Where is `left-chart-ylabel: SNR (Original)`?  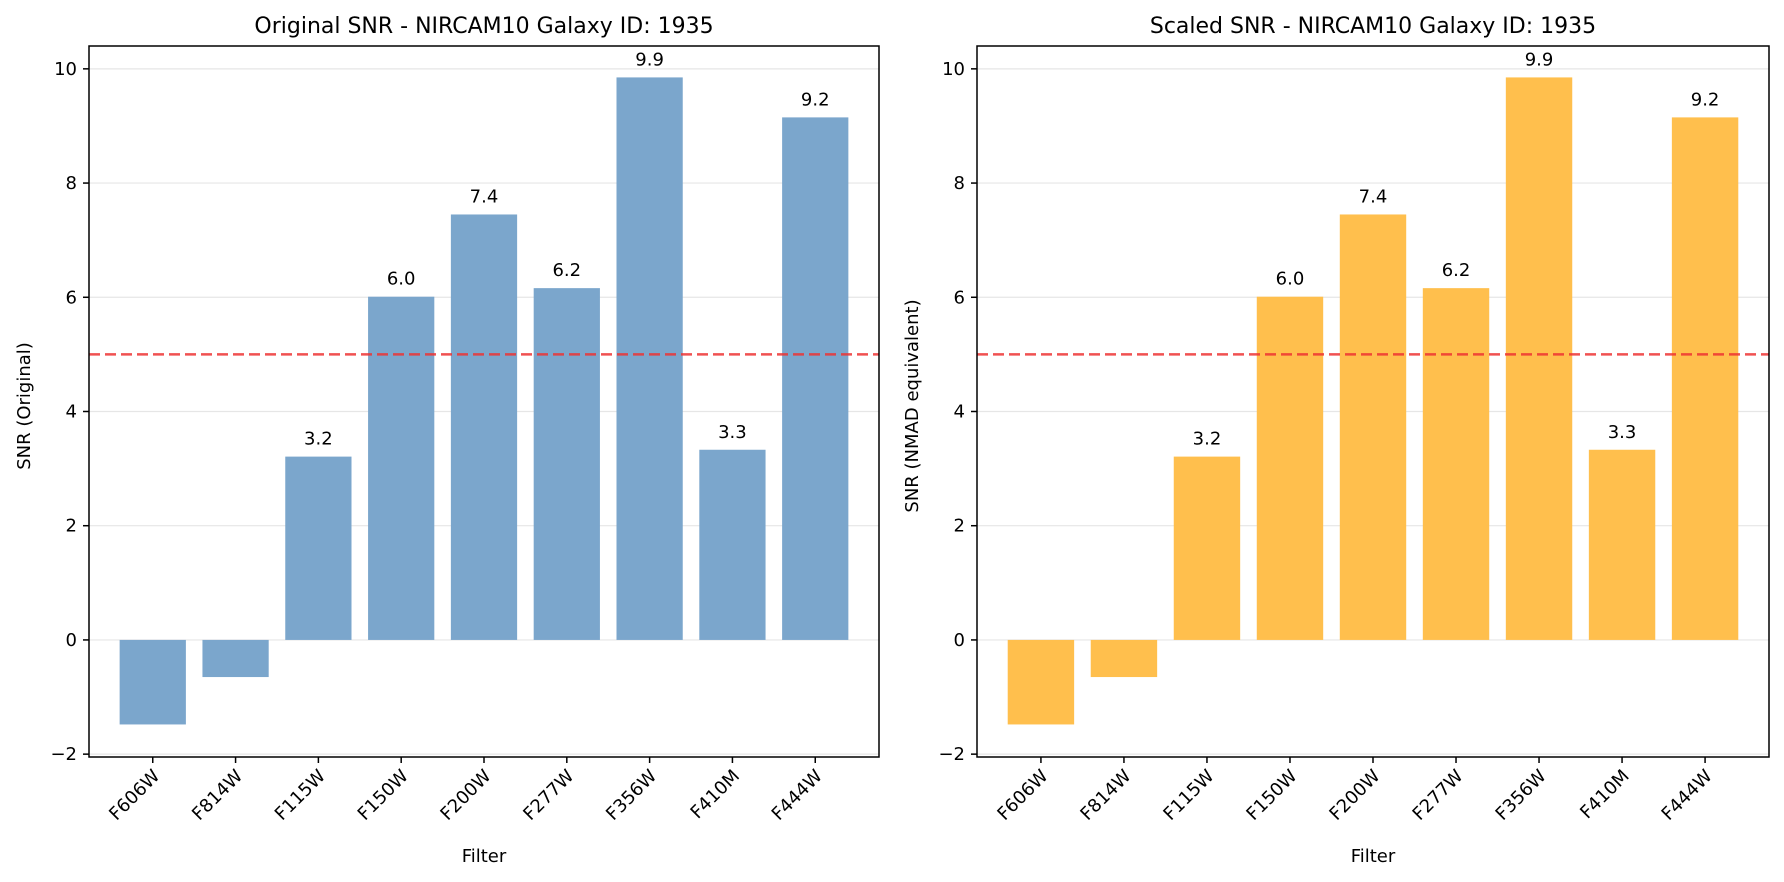
left-chart-ylabel: SNR (Original) is located at coordinates (24, 406).